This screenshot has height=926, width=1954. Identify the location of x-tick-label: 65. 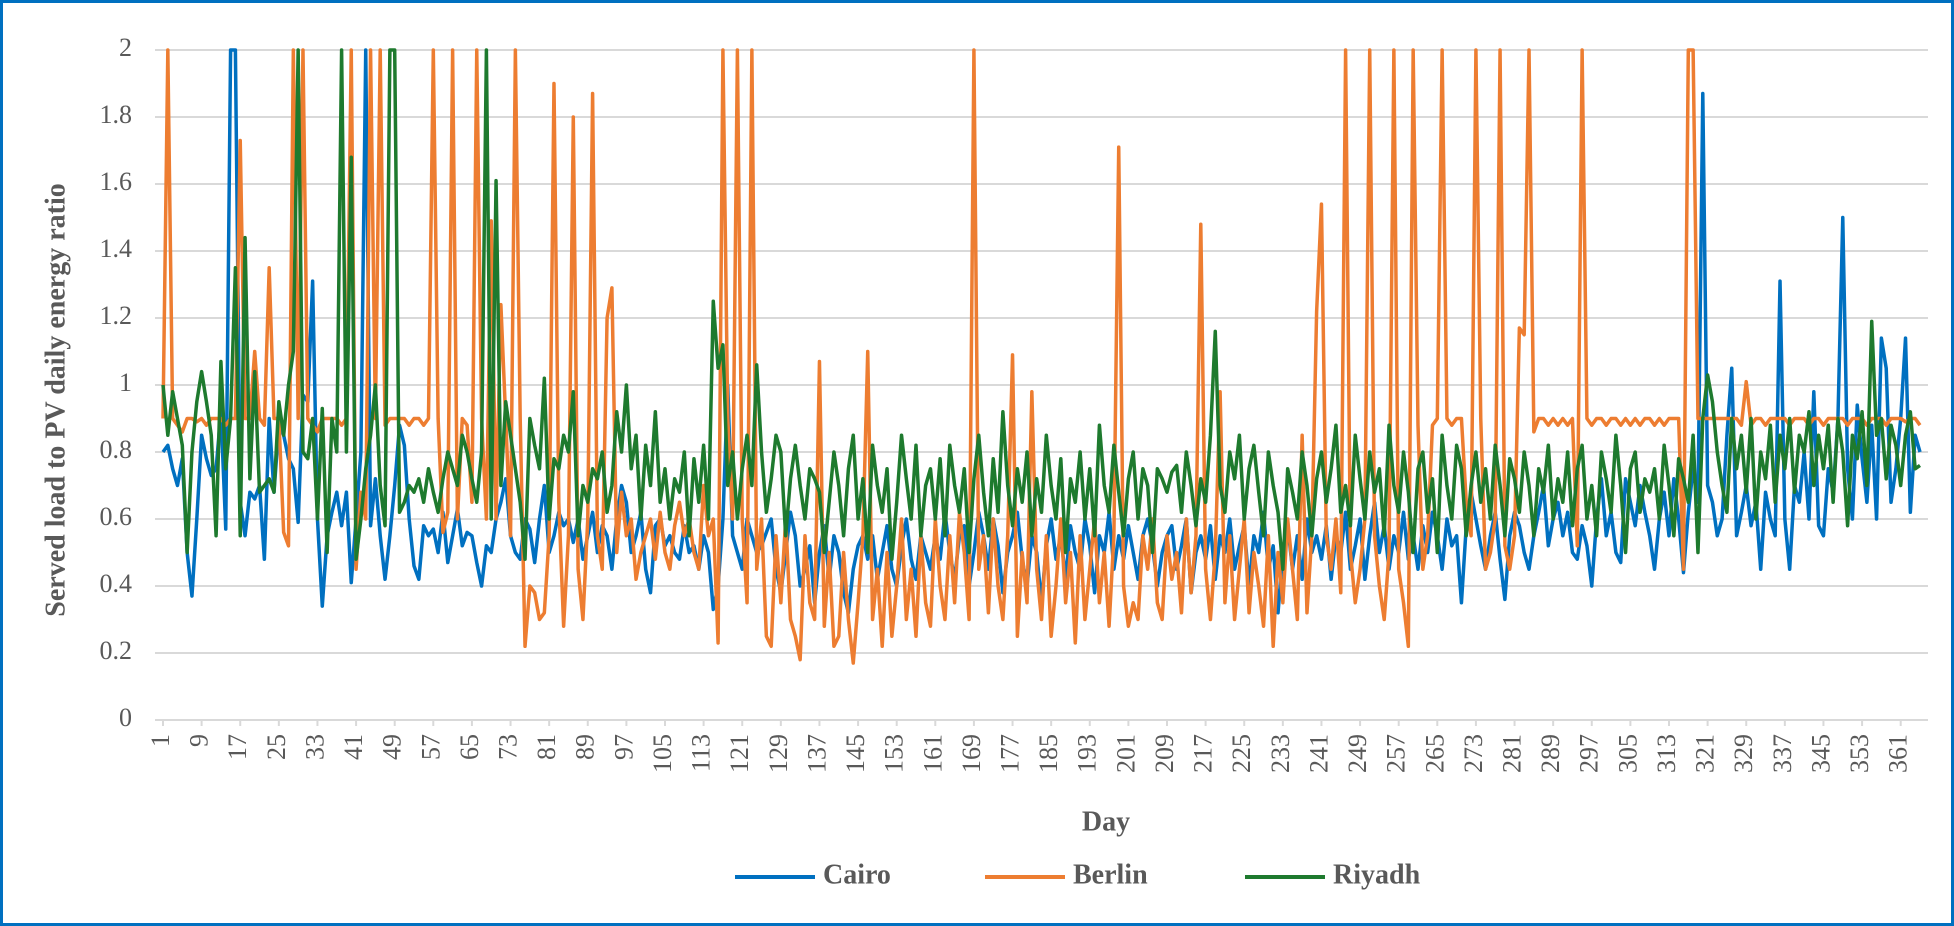
(469, 747).